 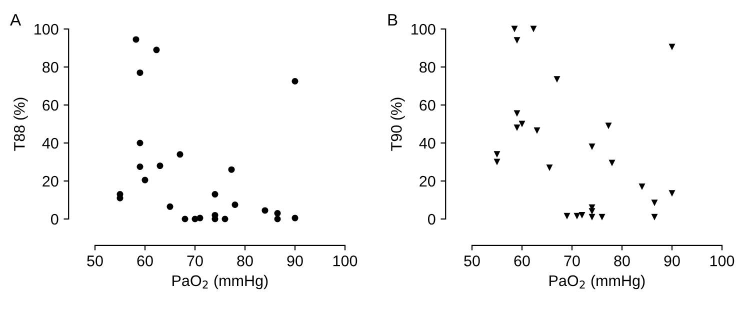 I want to click on y-axis-title: T90 (%), so click(x=397, y=124).